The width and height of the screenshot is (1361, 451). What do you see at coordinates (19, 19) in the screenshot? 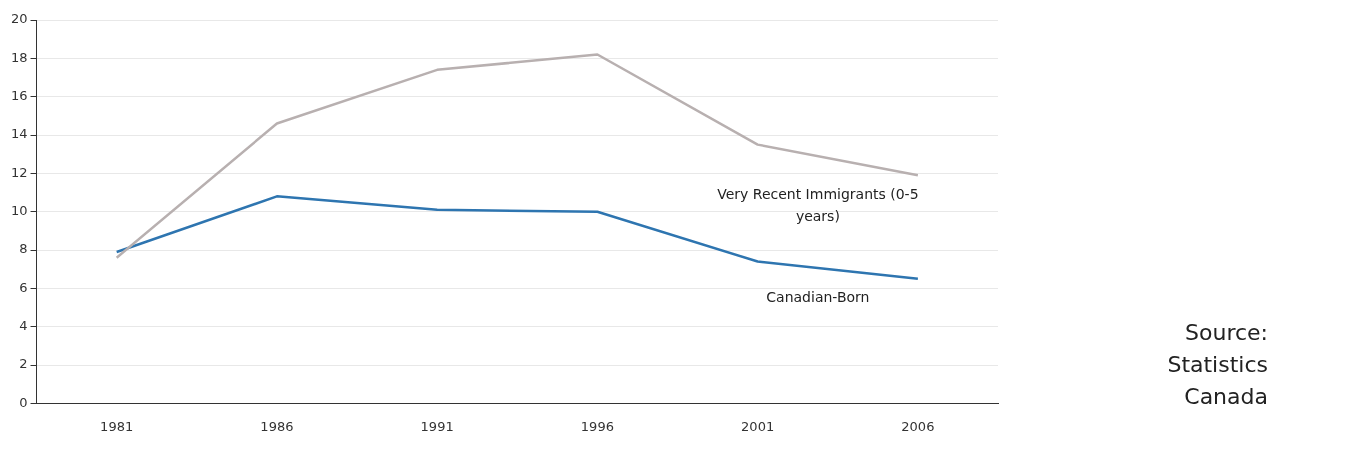
I see `y-tick-label: 20` at bounding box center [19, 19].